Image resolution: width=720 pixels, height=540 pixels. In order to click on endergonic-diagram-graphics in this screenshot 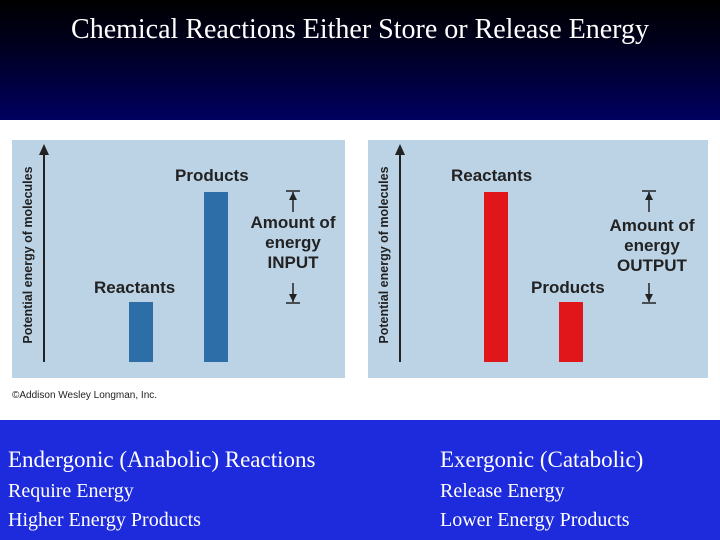, I will do `click(169, 253)`.